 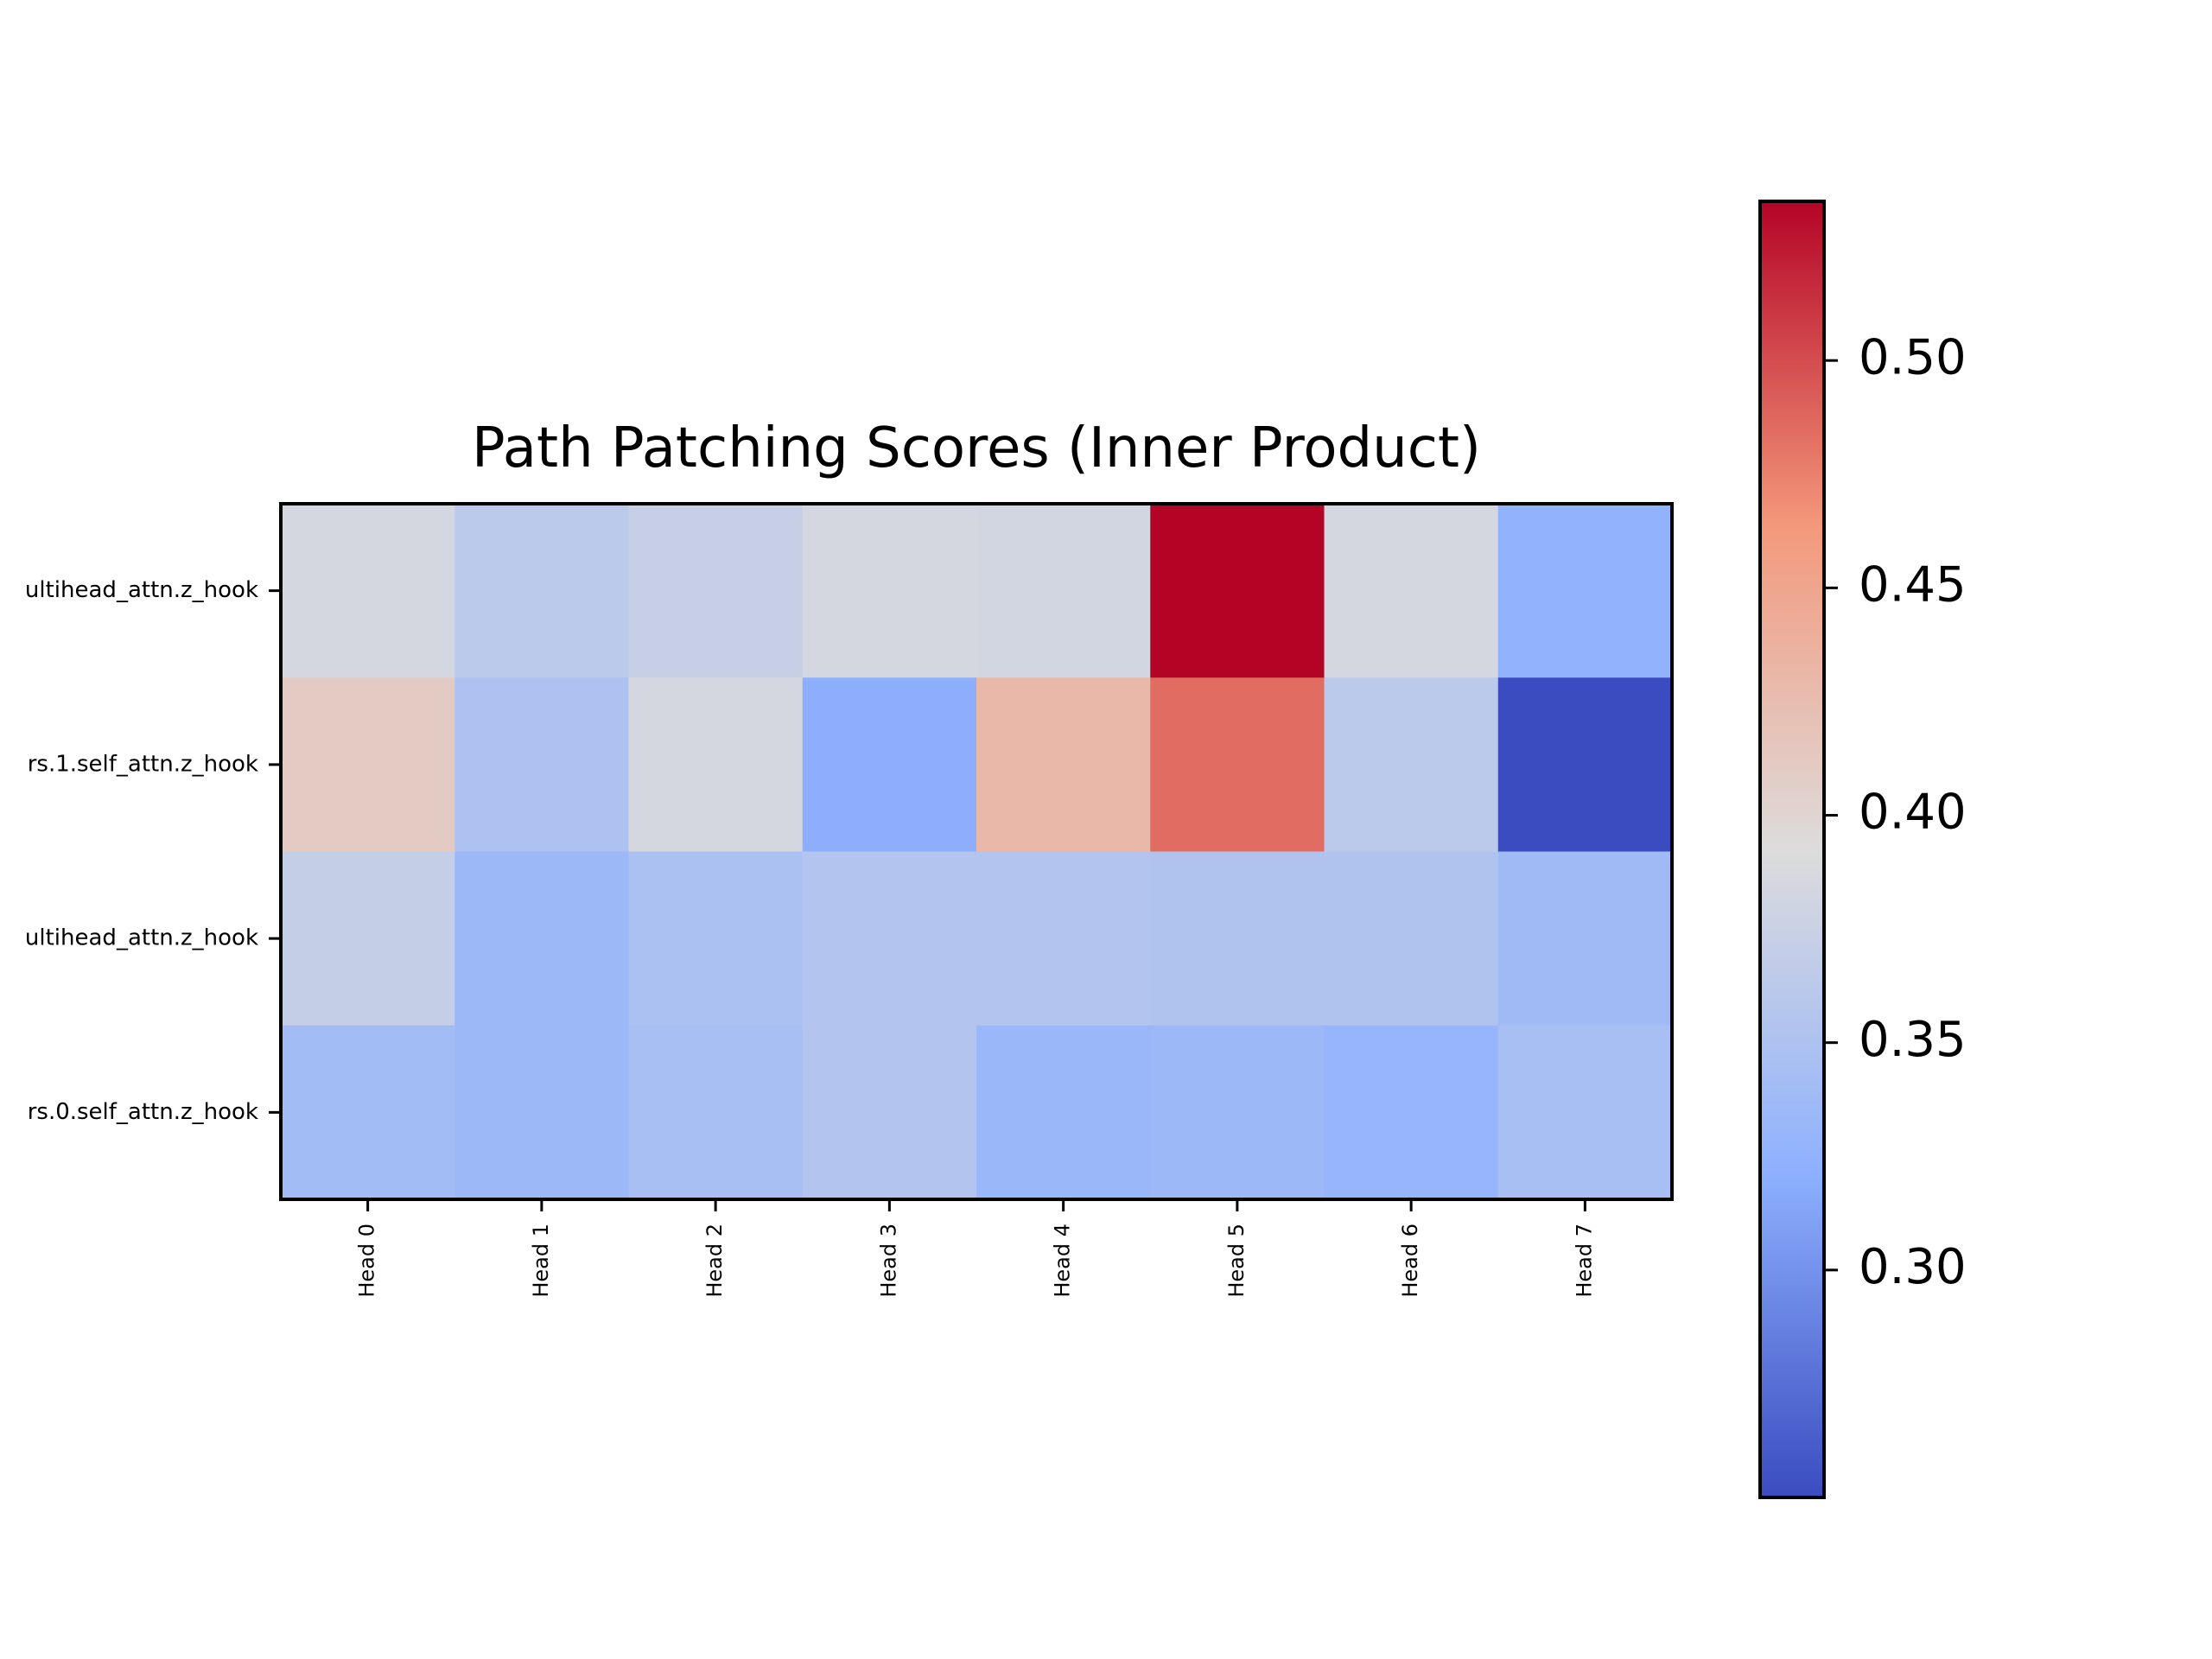 What do you see at coordinates (1913, 813) in the screenshot?
I see `colorbar-tick-label: 0.40` at bounding box center [1913, 813].